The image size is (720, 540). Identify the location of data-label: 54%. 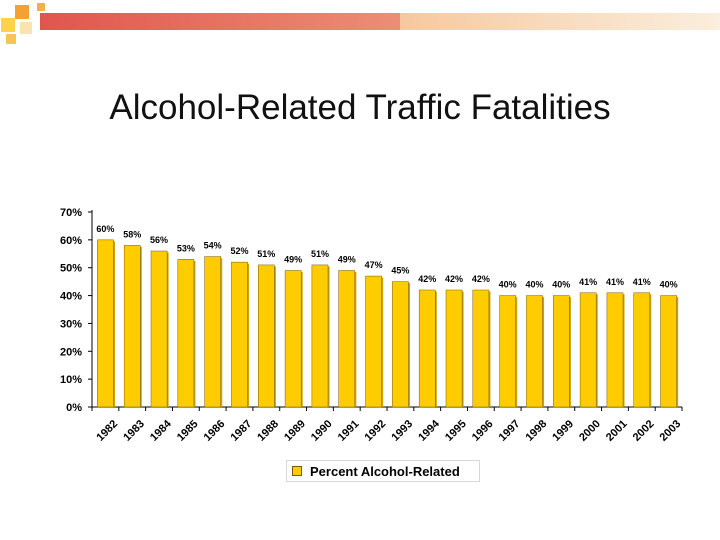
(213, 246).